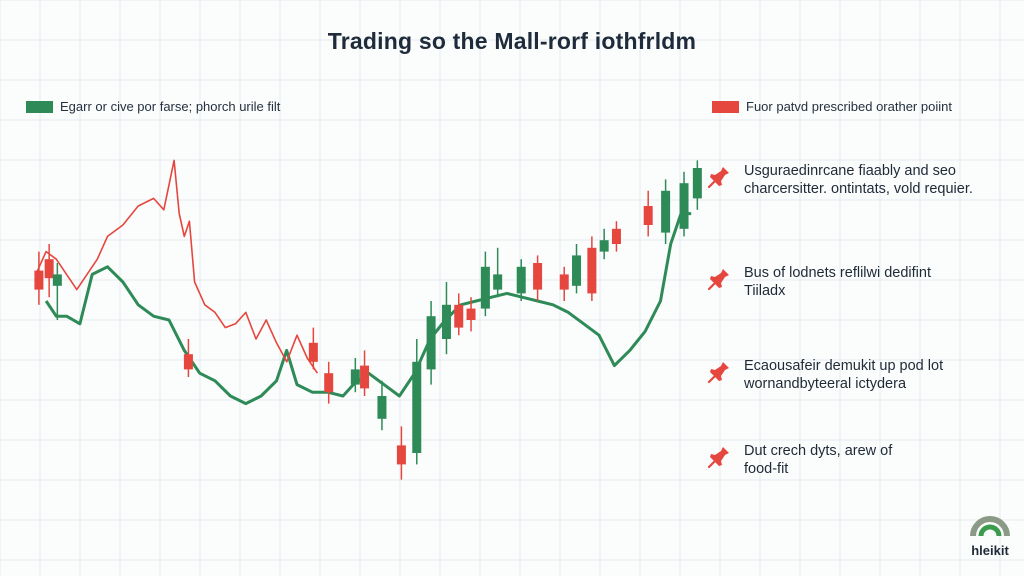 The width and height of the screenshot is (1024, 576). Describe the element at coordinates (177, 266) in the screenshot. I see `series-line-red` at that location.